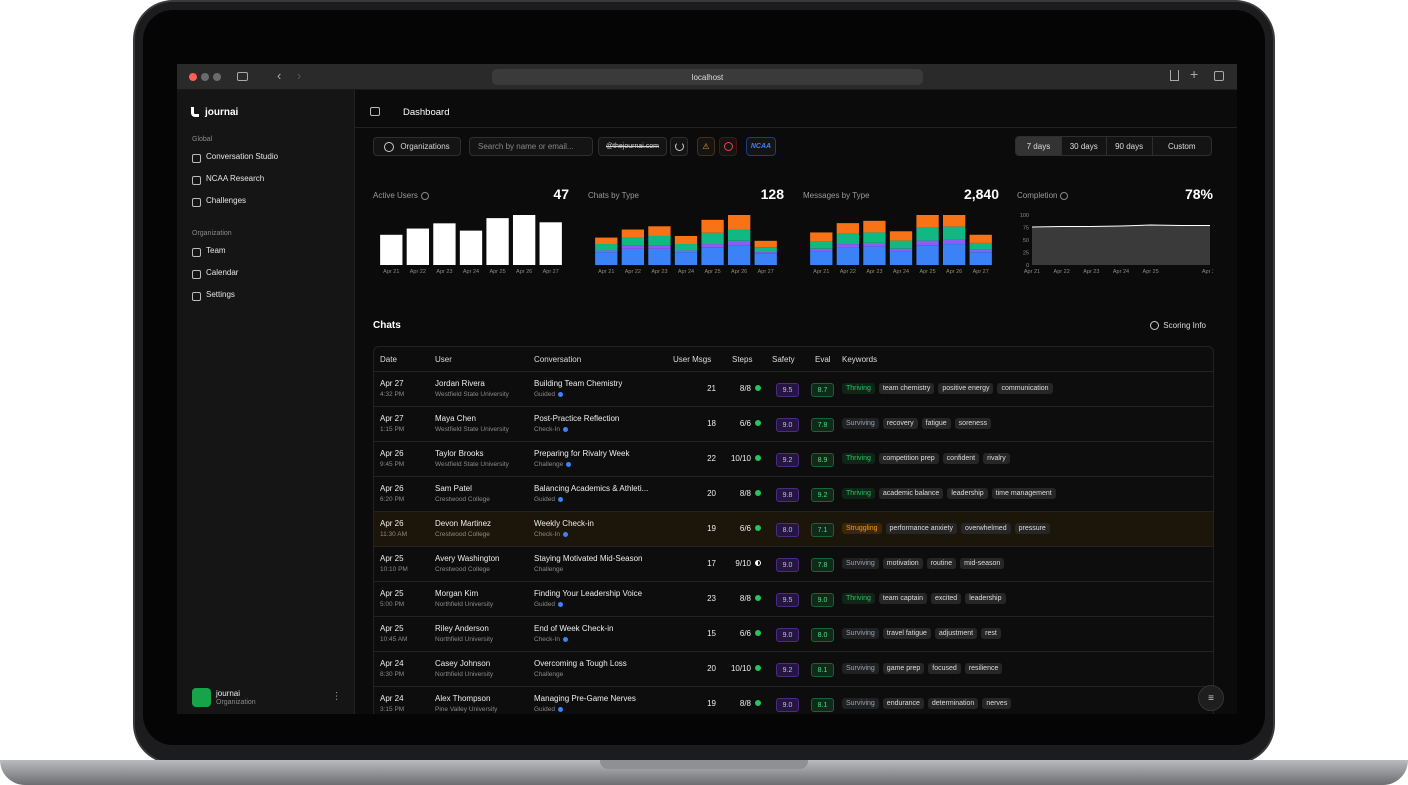 This screenshot has width=1408, height=785. Describe the element at coordinates (375, 111) in the screenshot. I see `toggle-sidebar` at that location.